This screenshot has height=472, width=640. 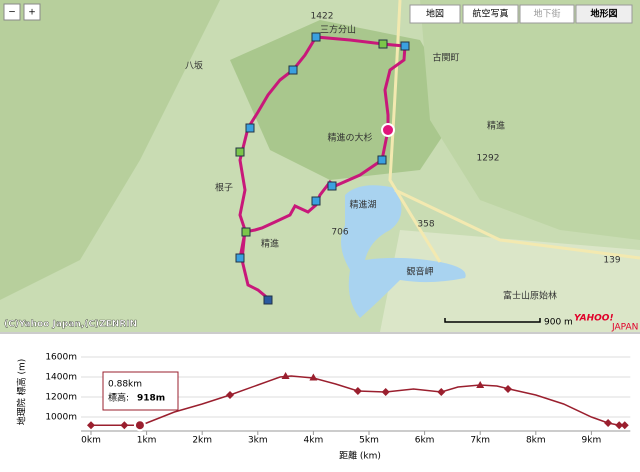 I want to click on x-tick-label: 9km, so click(x=592, y=441).